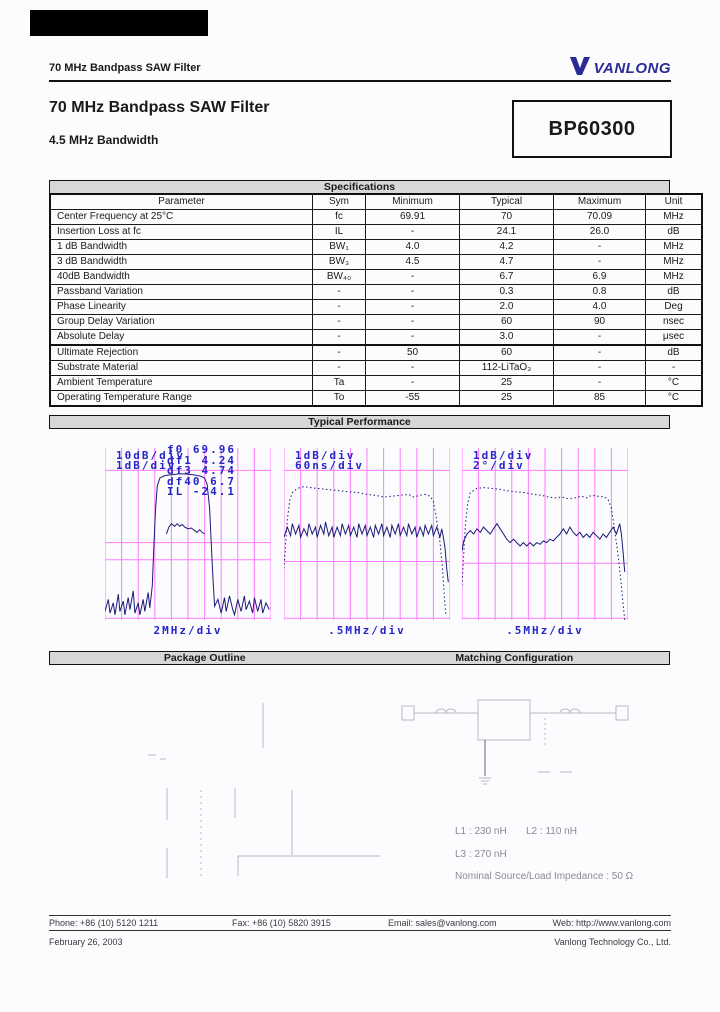 The height and width of the screenshot is (1012, 720). What do you see at coordinates (360, 915) in the screenshot?
I see `footer-rule-top` at bounding box center [360, 915].